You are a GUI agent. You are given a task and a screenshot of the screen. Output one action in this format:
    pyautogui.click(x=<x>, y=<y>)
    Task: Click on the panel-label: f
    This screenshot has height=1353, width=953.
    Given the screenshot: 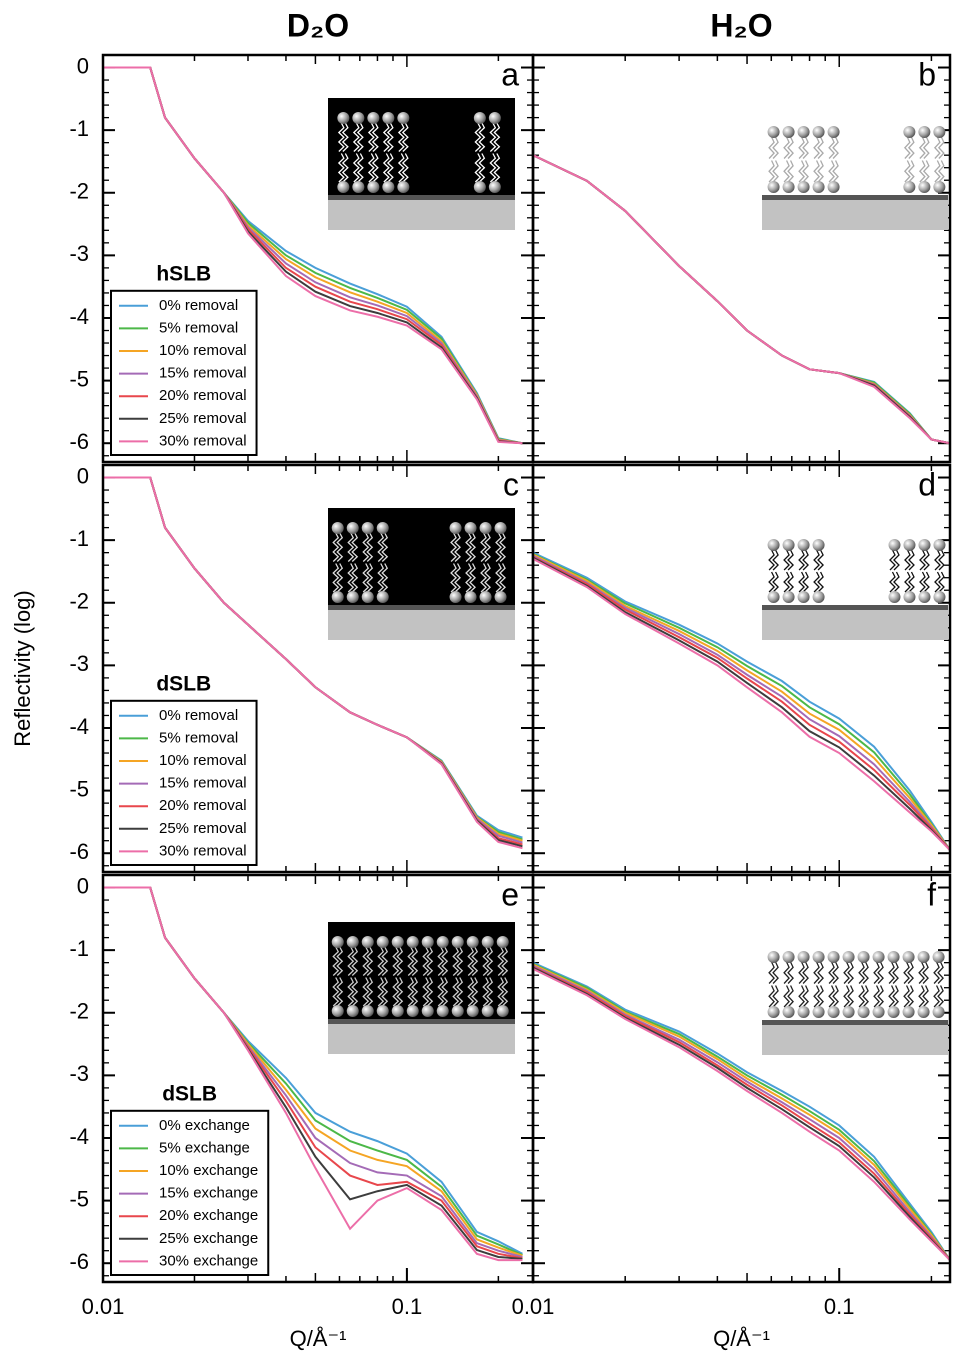 What is the action you would take?
    pyautogui.click(x=931, y=894)
    